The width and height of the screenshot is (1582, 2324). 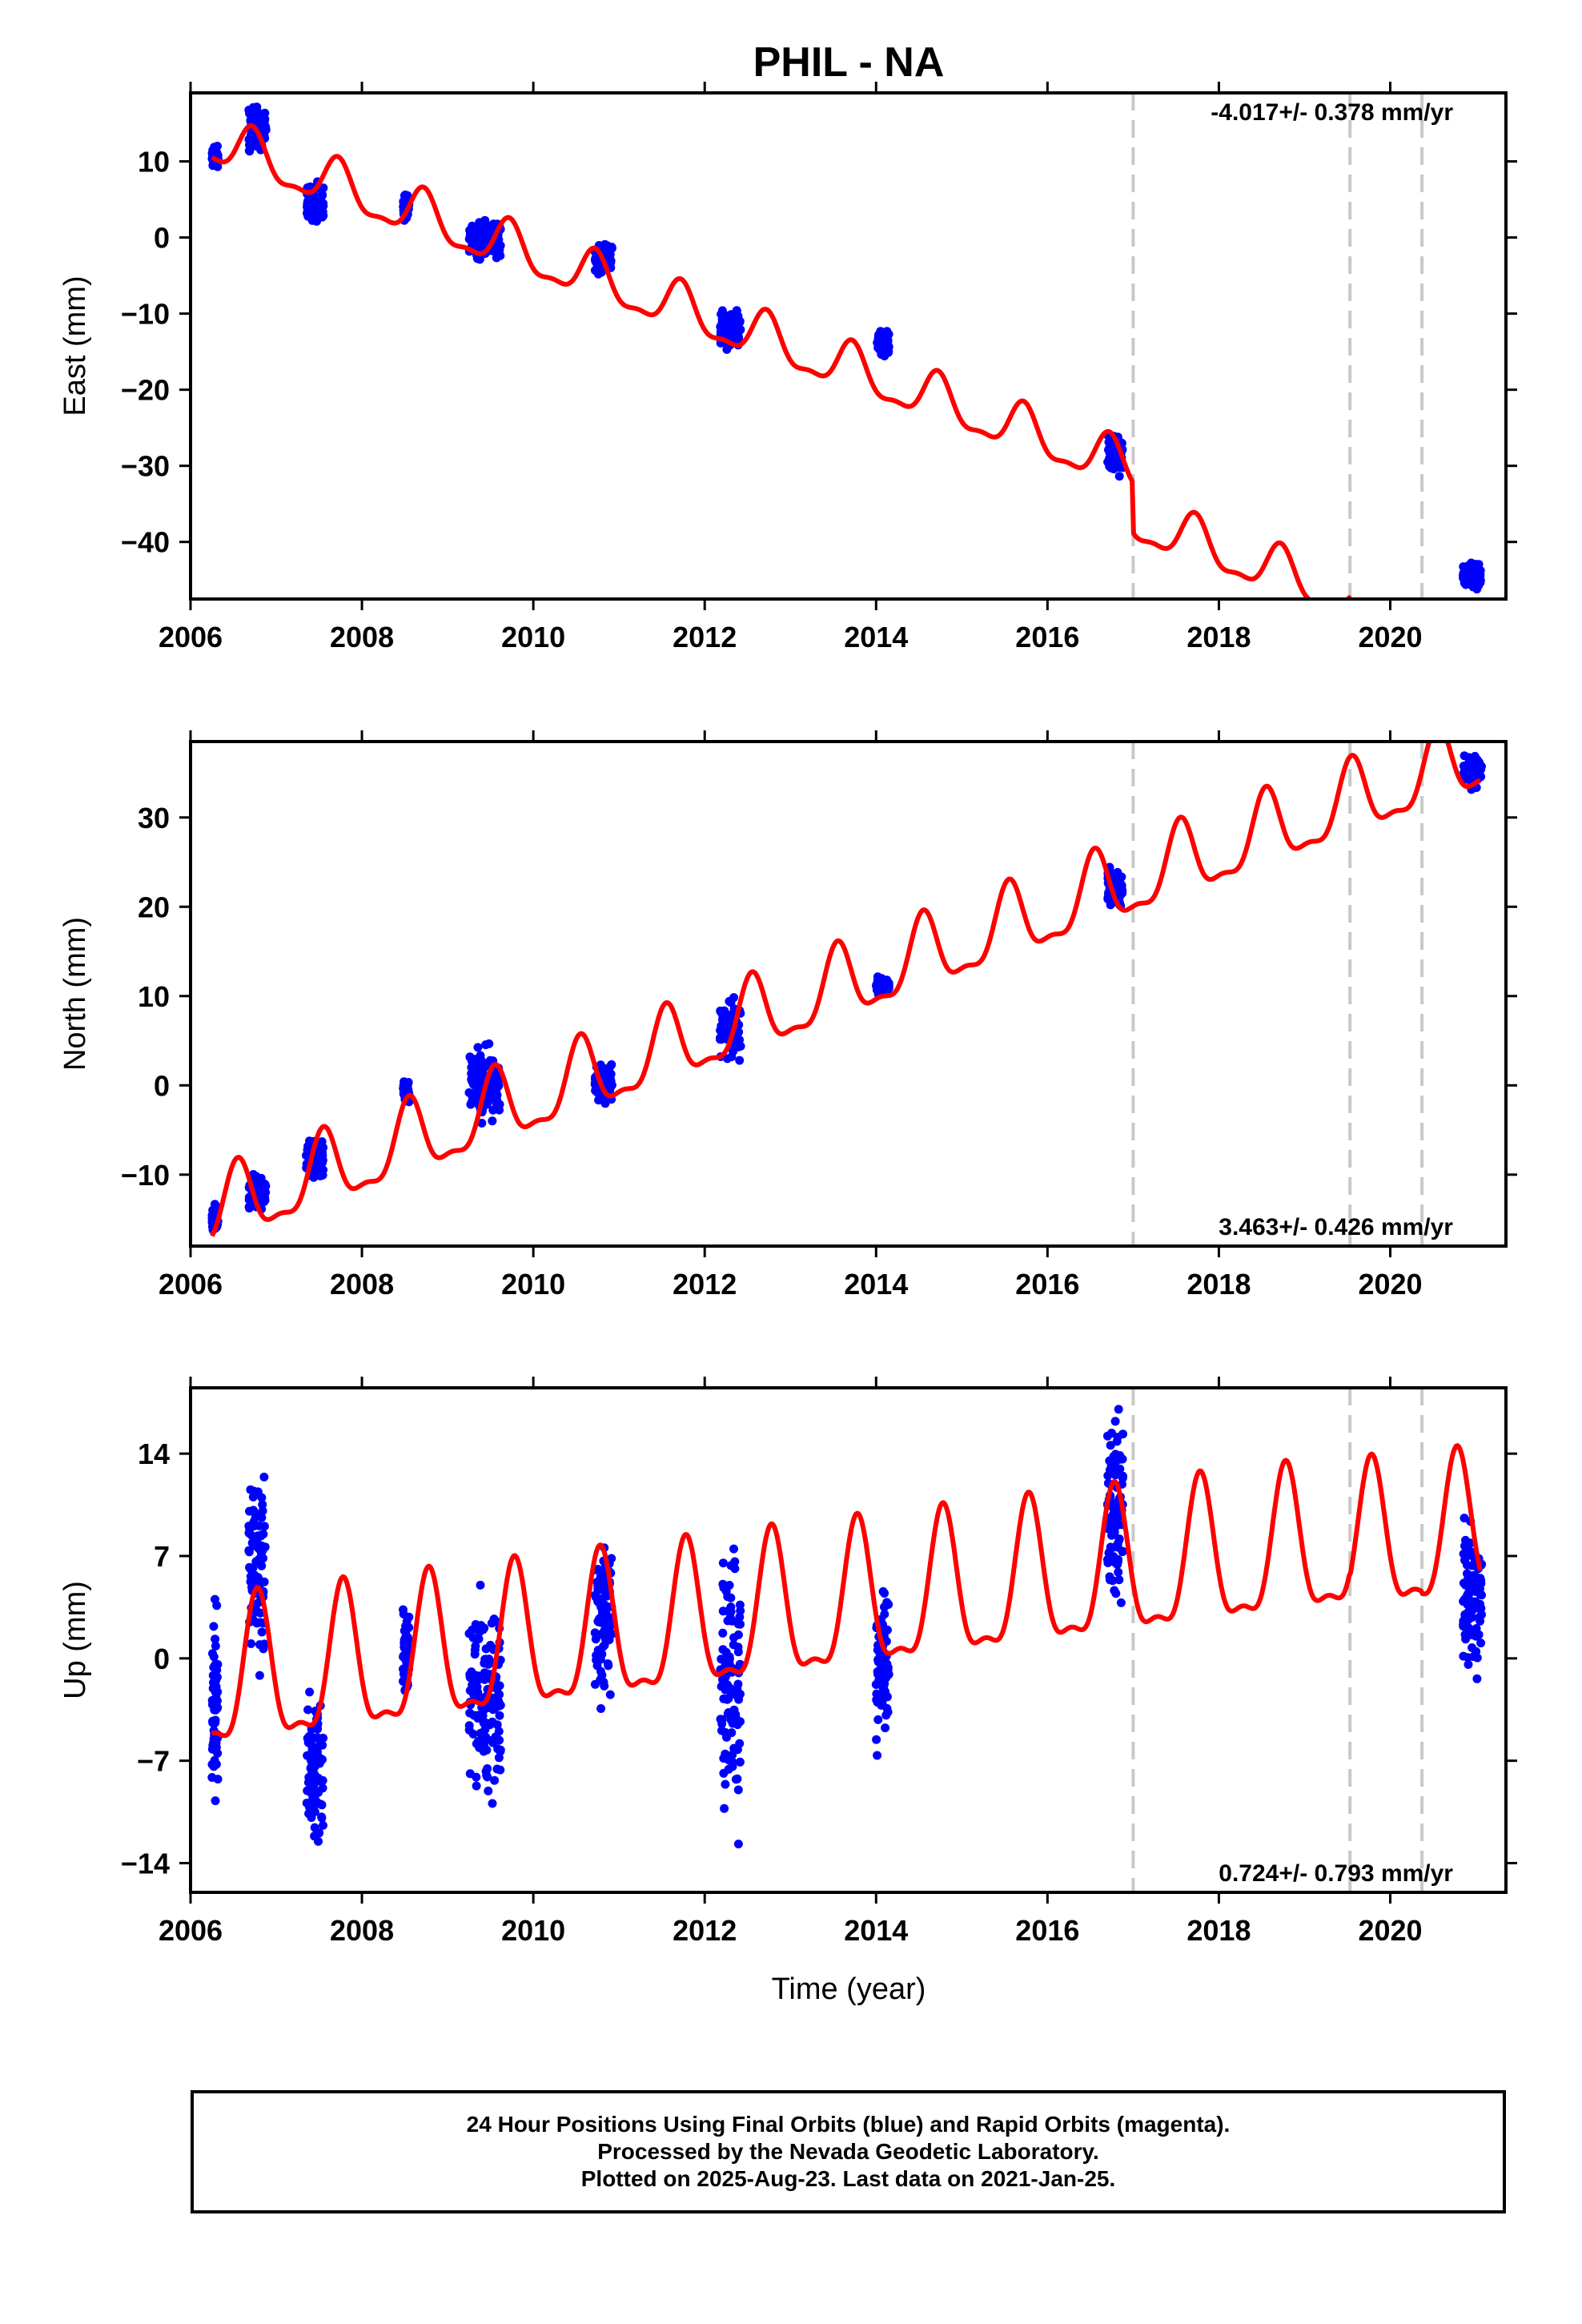 What do you see at coordinates (705, 637) in the screenshot?
I see `x-tick-label: 2012` at bounding box center [705, 637].